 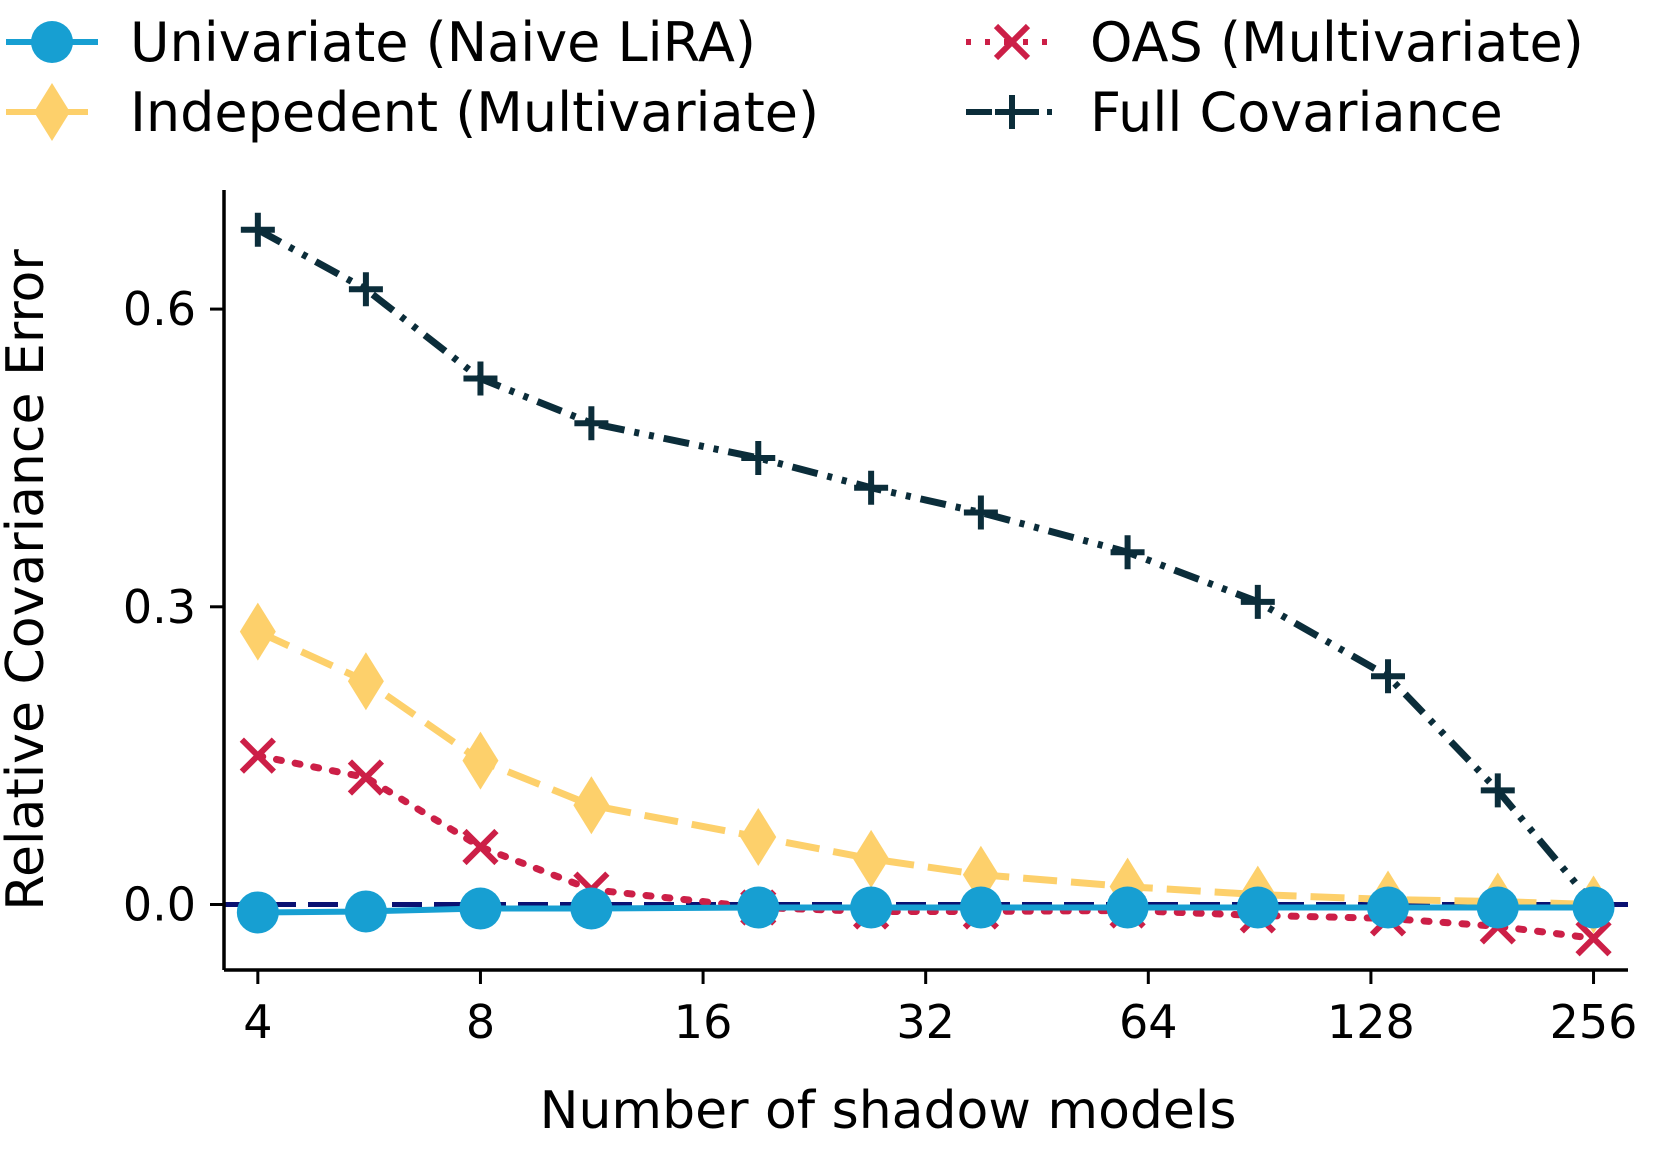 What do you see at coordinates (925, 1022) in the screenshot?
I see `x-tick-label: 32` at bounding box center [925, 1022].